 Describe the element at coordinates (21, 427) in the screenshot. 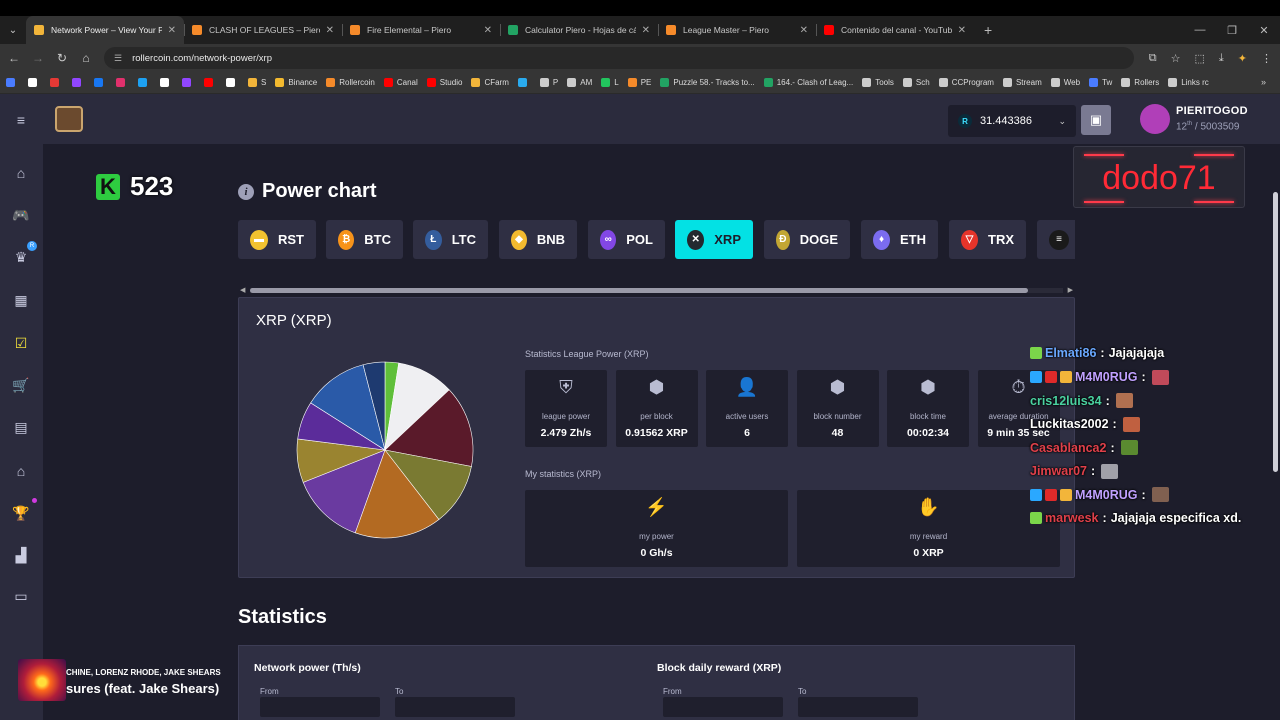

I see `storage-nav-icon: ▤` at that location.